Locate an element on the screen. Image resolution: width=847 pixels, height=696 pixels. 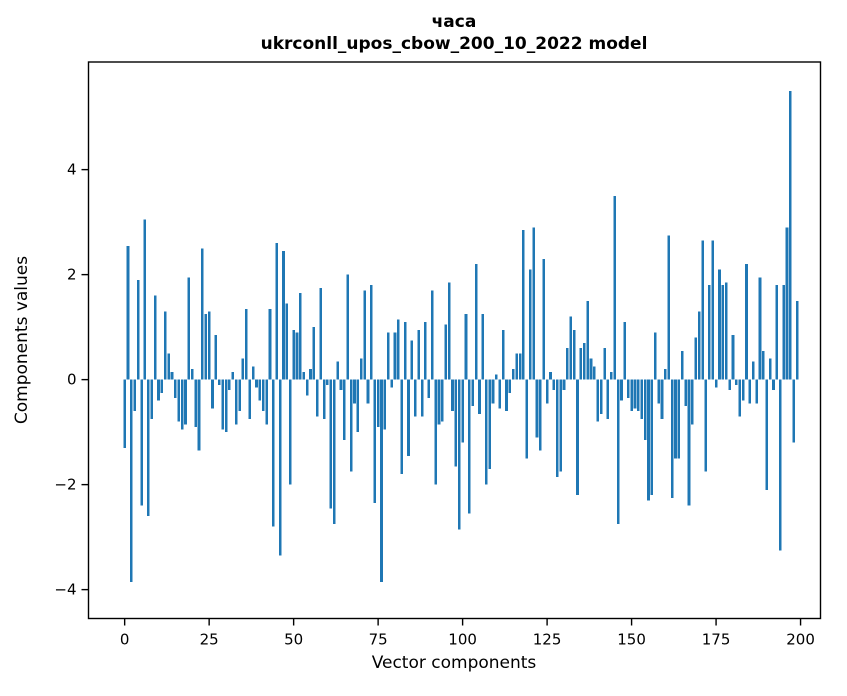
x-tick-label: 0 is located at coordinates (125, 640).